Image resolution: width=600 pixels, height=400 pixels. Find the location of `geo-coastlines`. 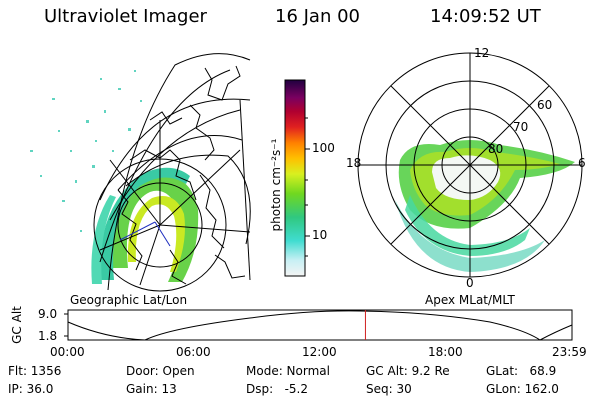

geo-coastlines is located at coordinates (181, 175).